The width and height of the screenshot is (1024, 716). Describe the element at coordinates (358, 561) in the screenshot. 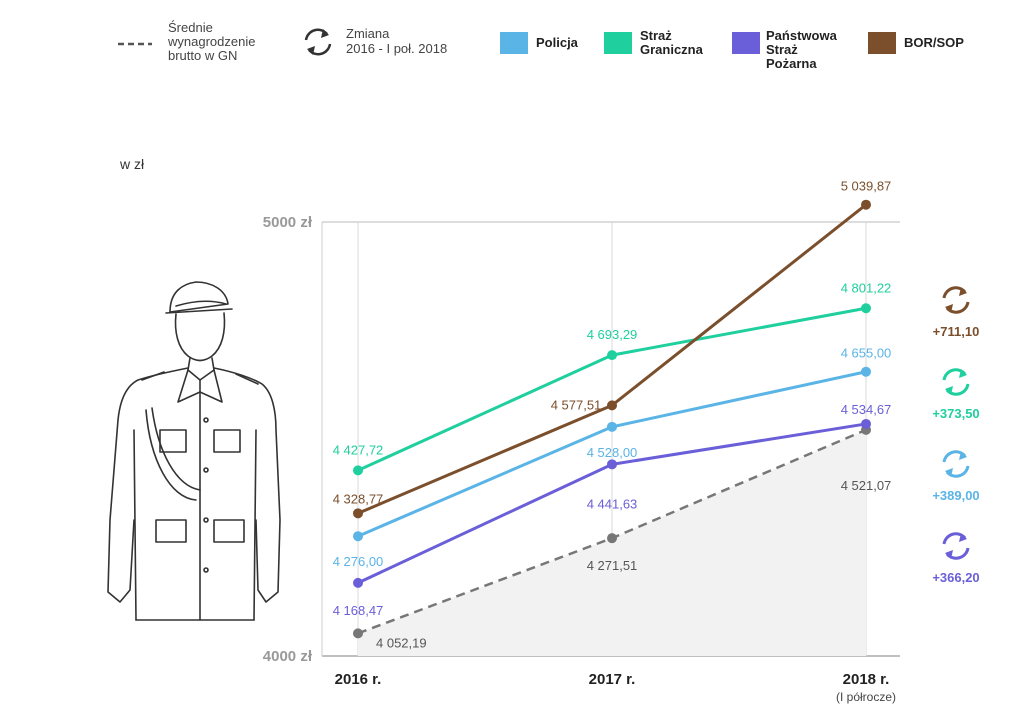

I see `data-label-pol: 4 276,00` at that location.